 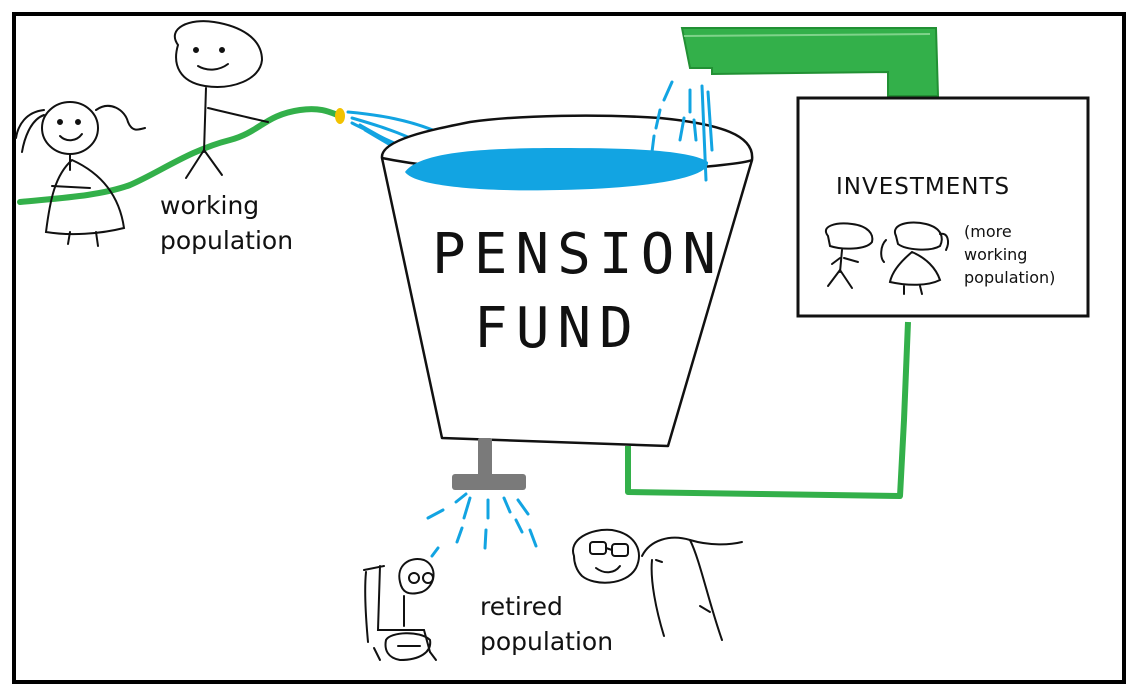 I want to click on investment-return-pipe, so click(x=810, y=62).